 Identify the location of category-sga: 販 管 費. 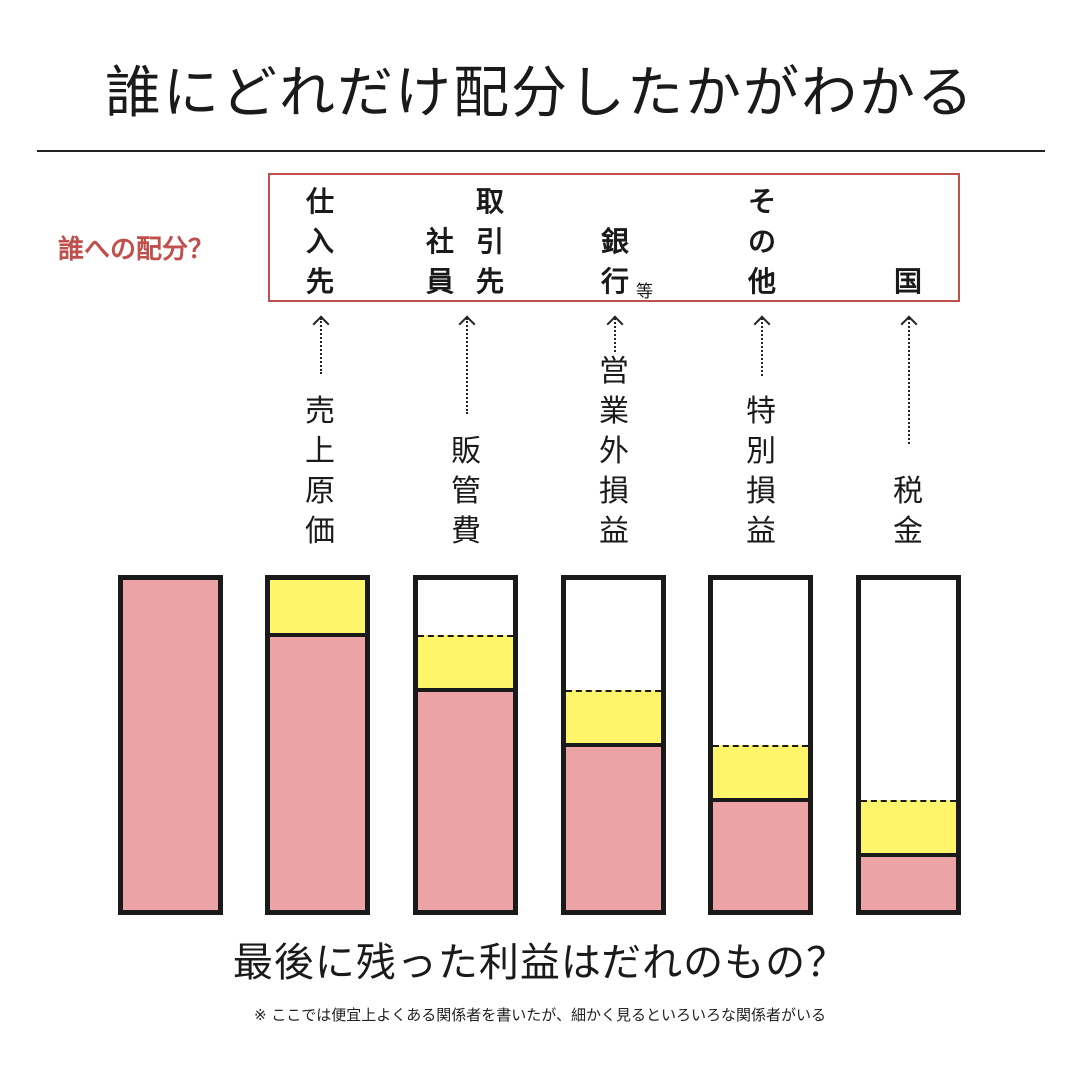
(466, 492).